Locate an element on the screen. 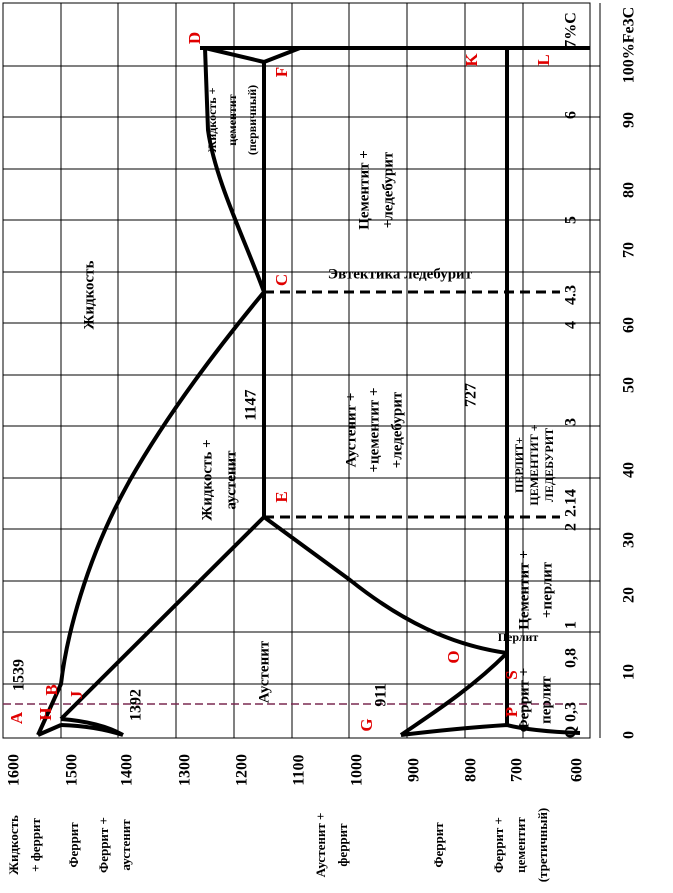 Image resolution: width=673 pixels, height=893 pixels. point-label: S is located at coordinates (511, 674).